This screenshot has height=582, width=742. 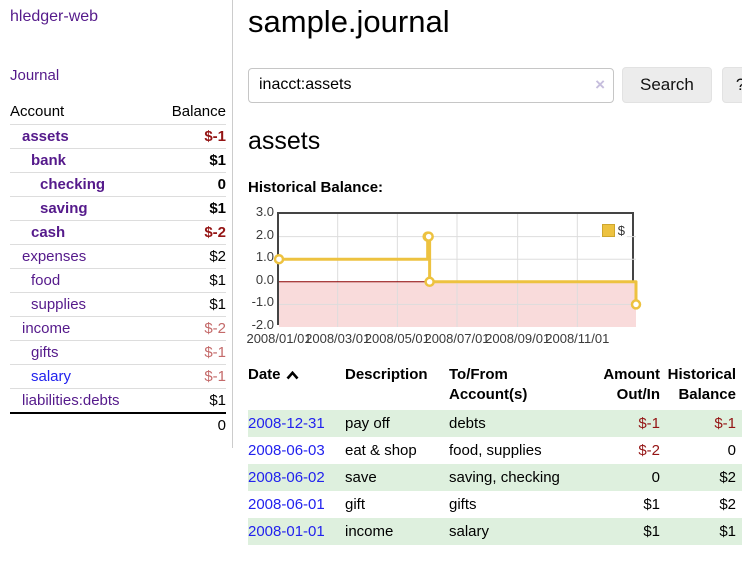 What do you see at coordinates (649, 423) in the screenshot?
I see `transaction-amount: $-1` at bounding box center [649, 423].